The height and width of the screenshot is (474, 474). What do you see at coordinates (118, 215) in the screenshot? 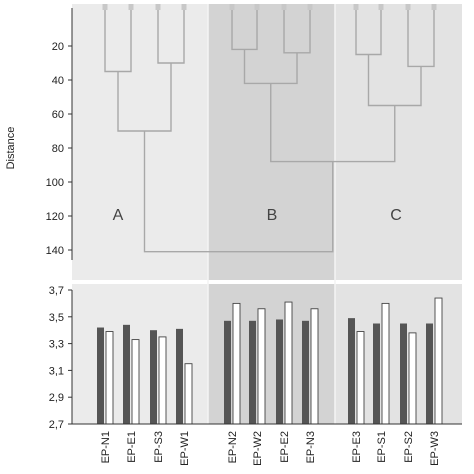
I see `group-label-A: A` at bounding box center [118, 215].